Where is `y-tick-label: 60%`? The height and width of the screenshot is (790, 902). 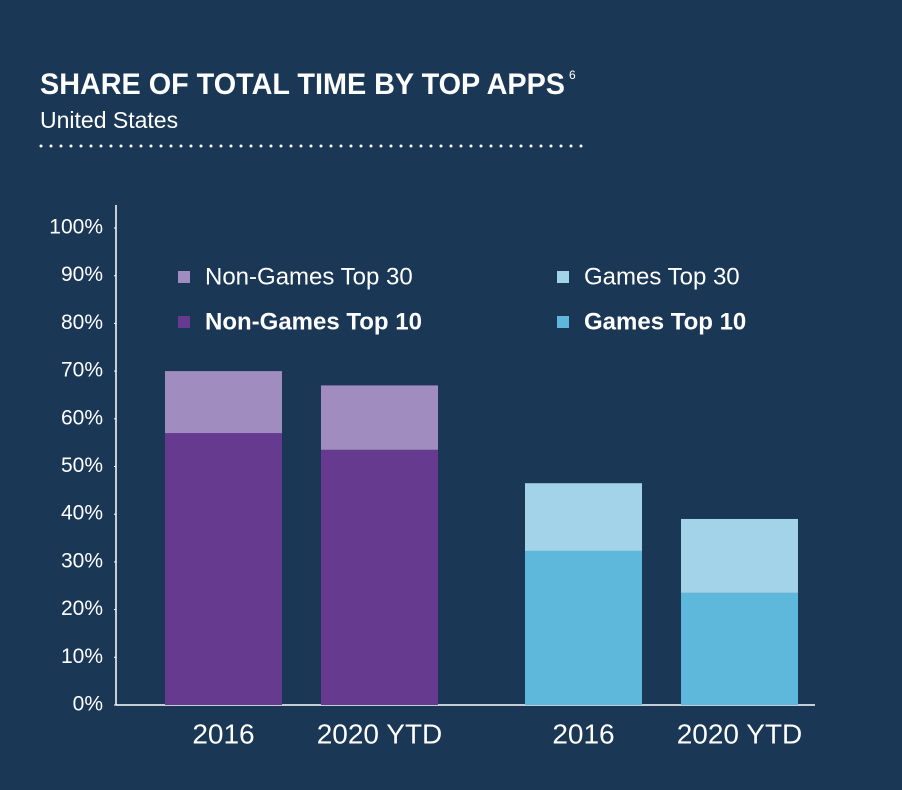 y-tick-label: 60% is located at coordinates (82, 417).